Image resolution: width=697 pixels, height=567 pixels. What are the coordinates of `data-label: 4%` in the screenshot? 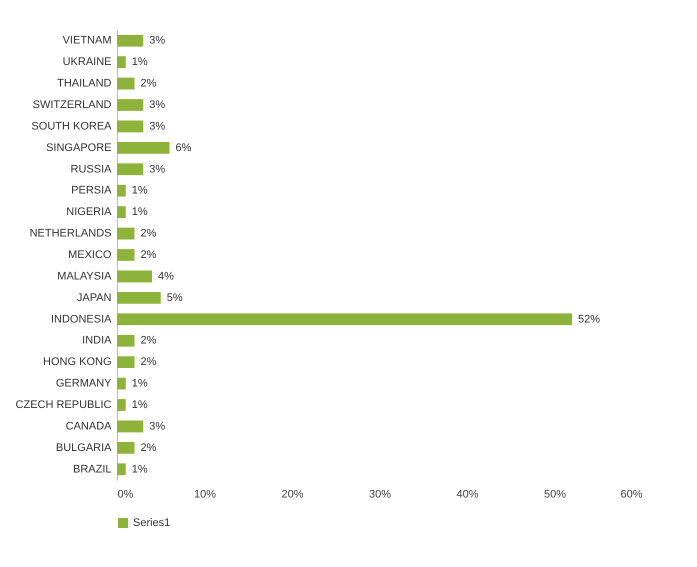 It's located at (166, 276).